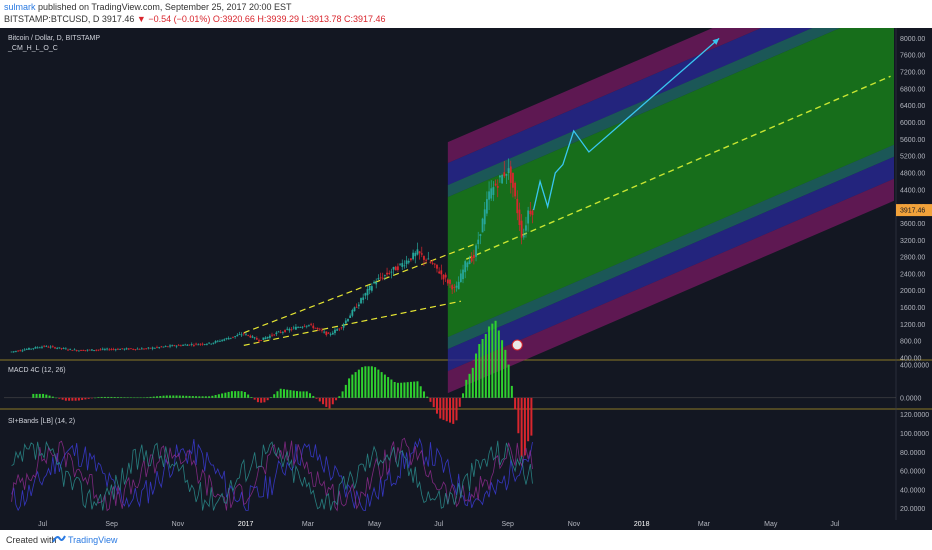  Describe the element at coordinates (716, 41) in the screenshot. I see `projection-arrowhead` at that location.